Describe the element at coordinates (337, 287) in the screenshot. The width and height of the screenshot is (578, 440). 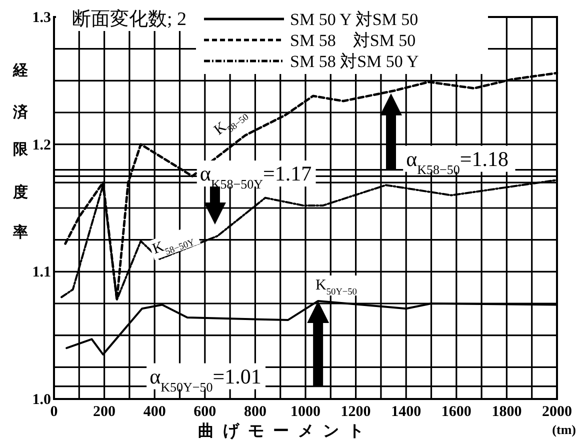
I see `annotation: K$_{50Y−50}$` at that location.